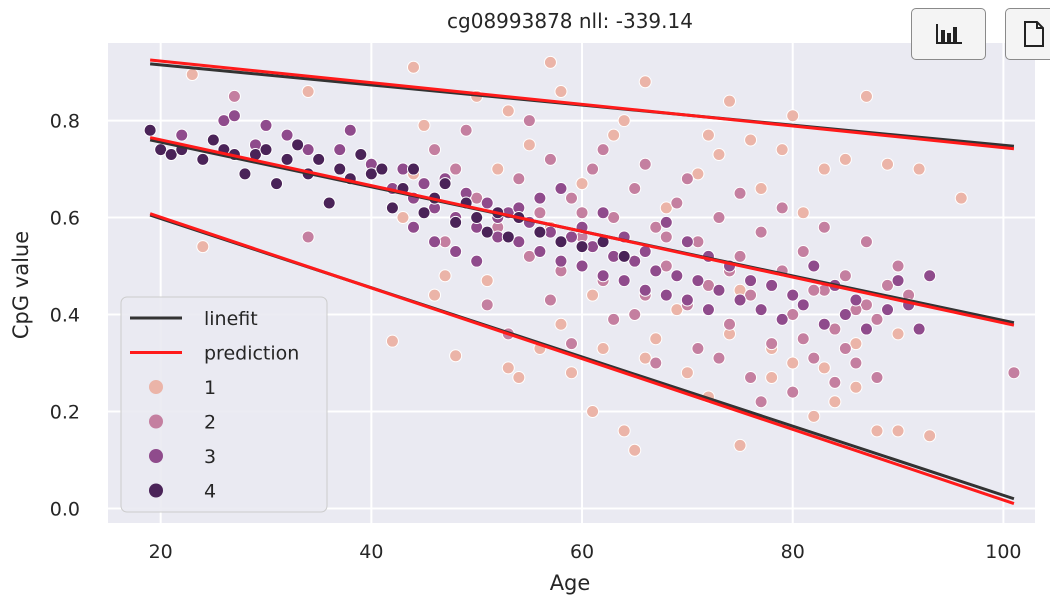 Image resolution: width=1050 pixels, height=602 pixels. I want to click on bar-chart-icon, so click(948, 34).